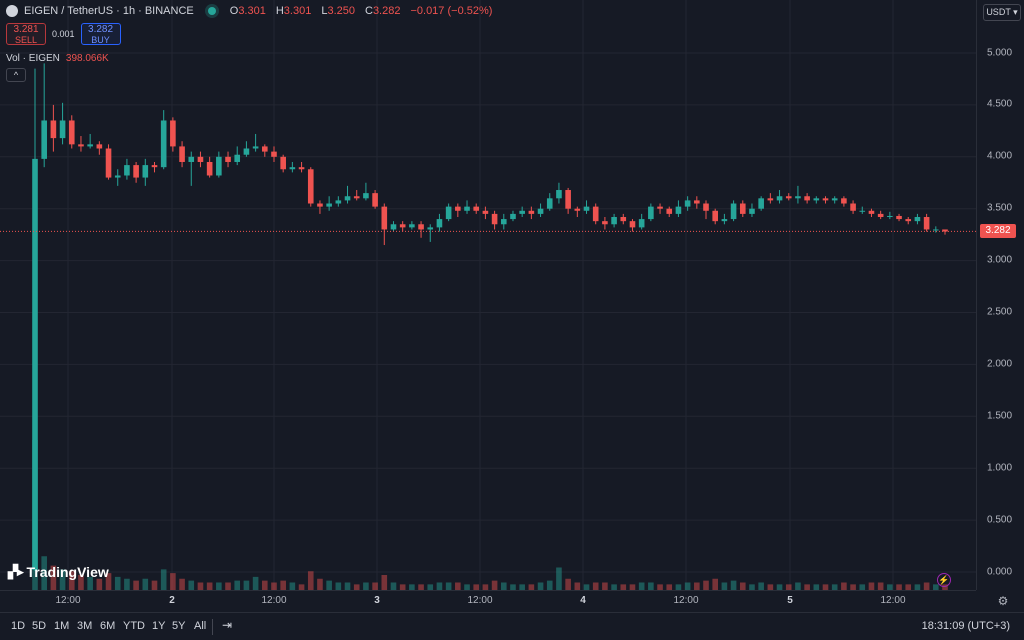 The image size is (1024, 640). I want to click on sell-button: 3.281 SELL, so click(26, 34).